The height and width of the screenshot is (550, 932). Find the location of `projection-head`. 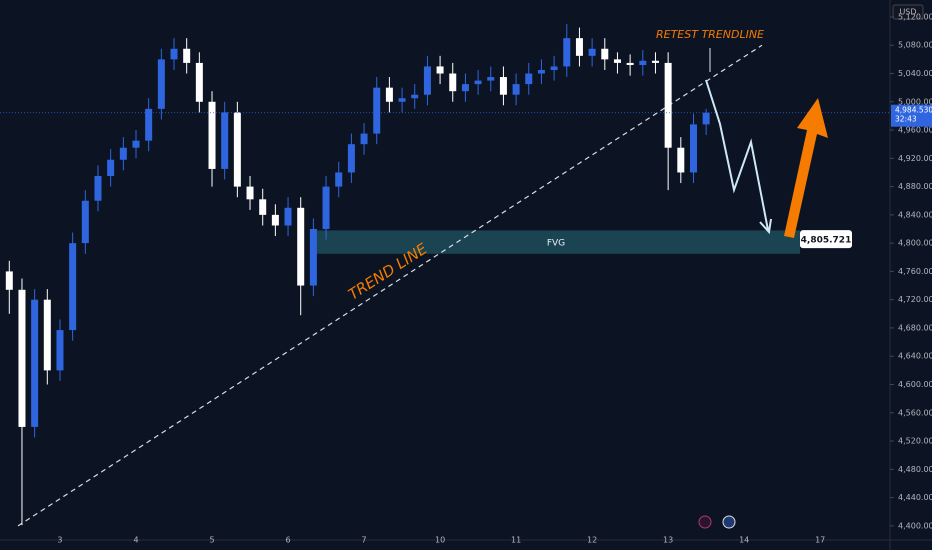

projection-head is located at coordinates (765, 226).